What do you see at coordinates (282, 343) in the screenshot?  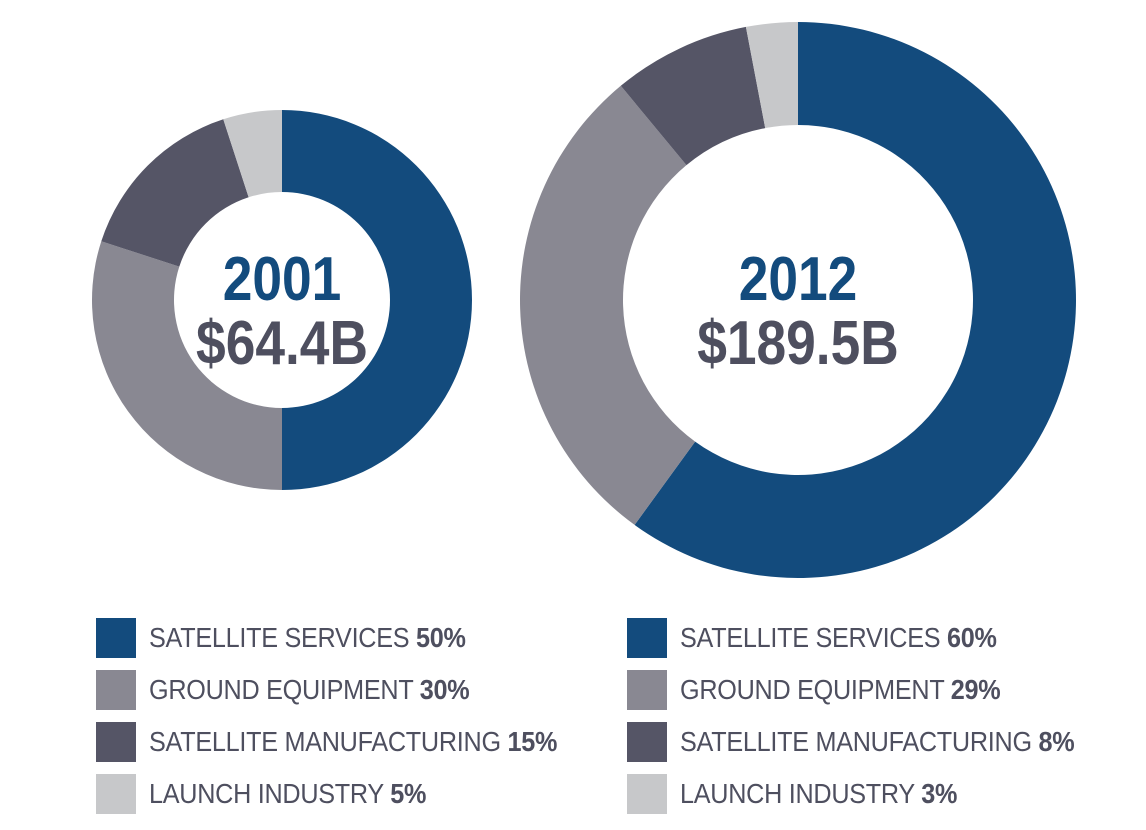 I see `center-value-2001: $64.4B` at bounding box center [282, 343].